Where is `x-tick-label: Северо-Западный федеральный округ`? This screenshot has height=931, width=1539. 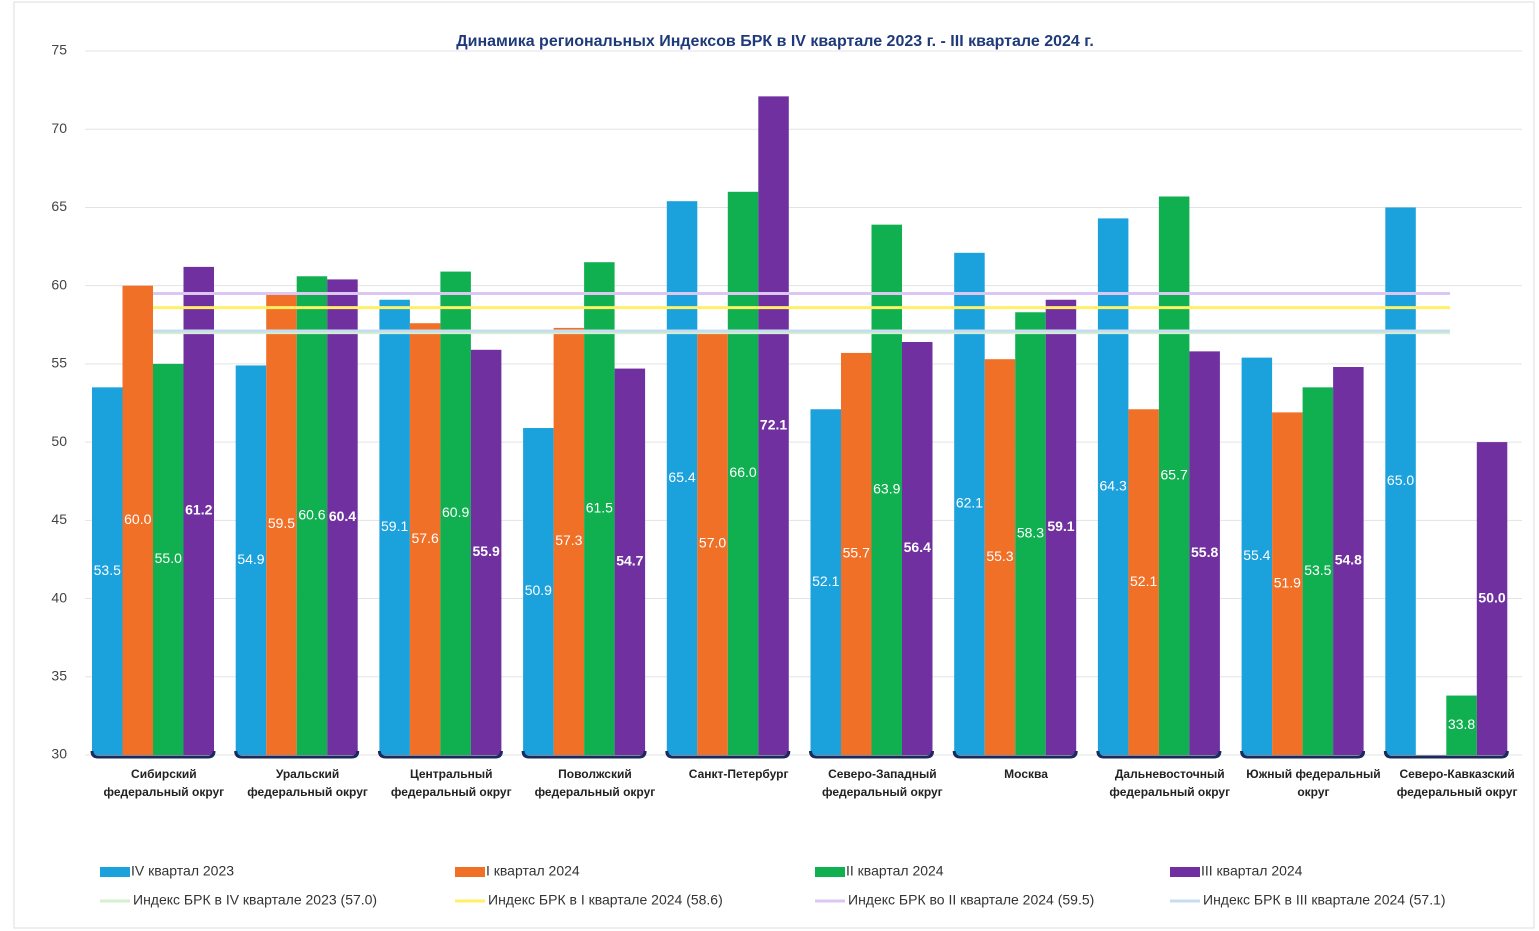 x-tick-label: Северо-Западный федеральный округ is located at coordinates (882, 783).